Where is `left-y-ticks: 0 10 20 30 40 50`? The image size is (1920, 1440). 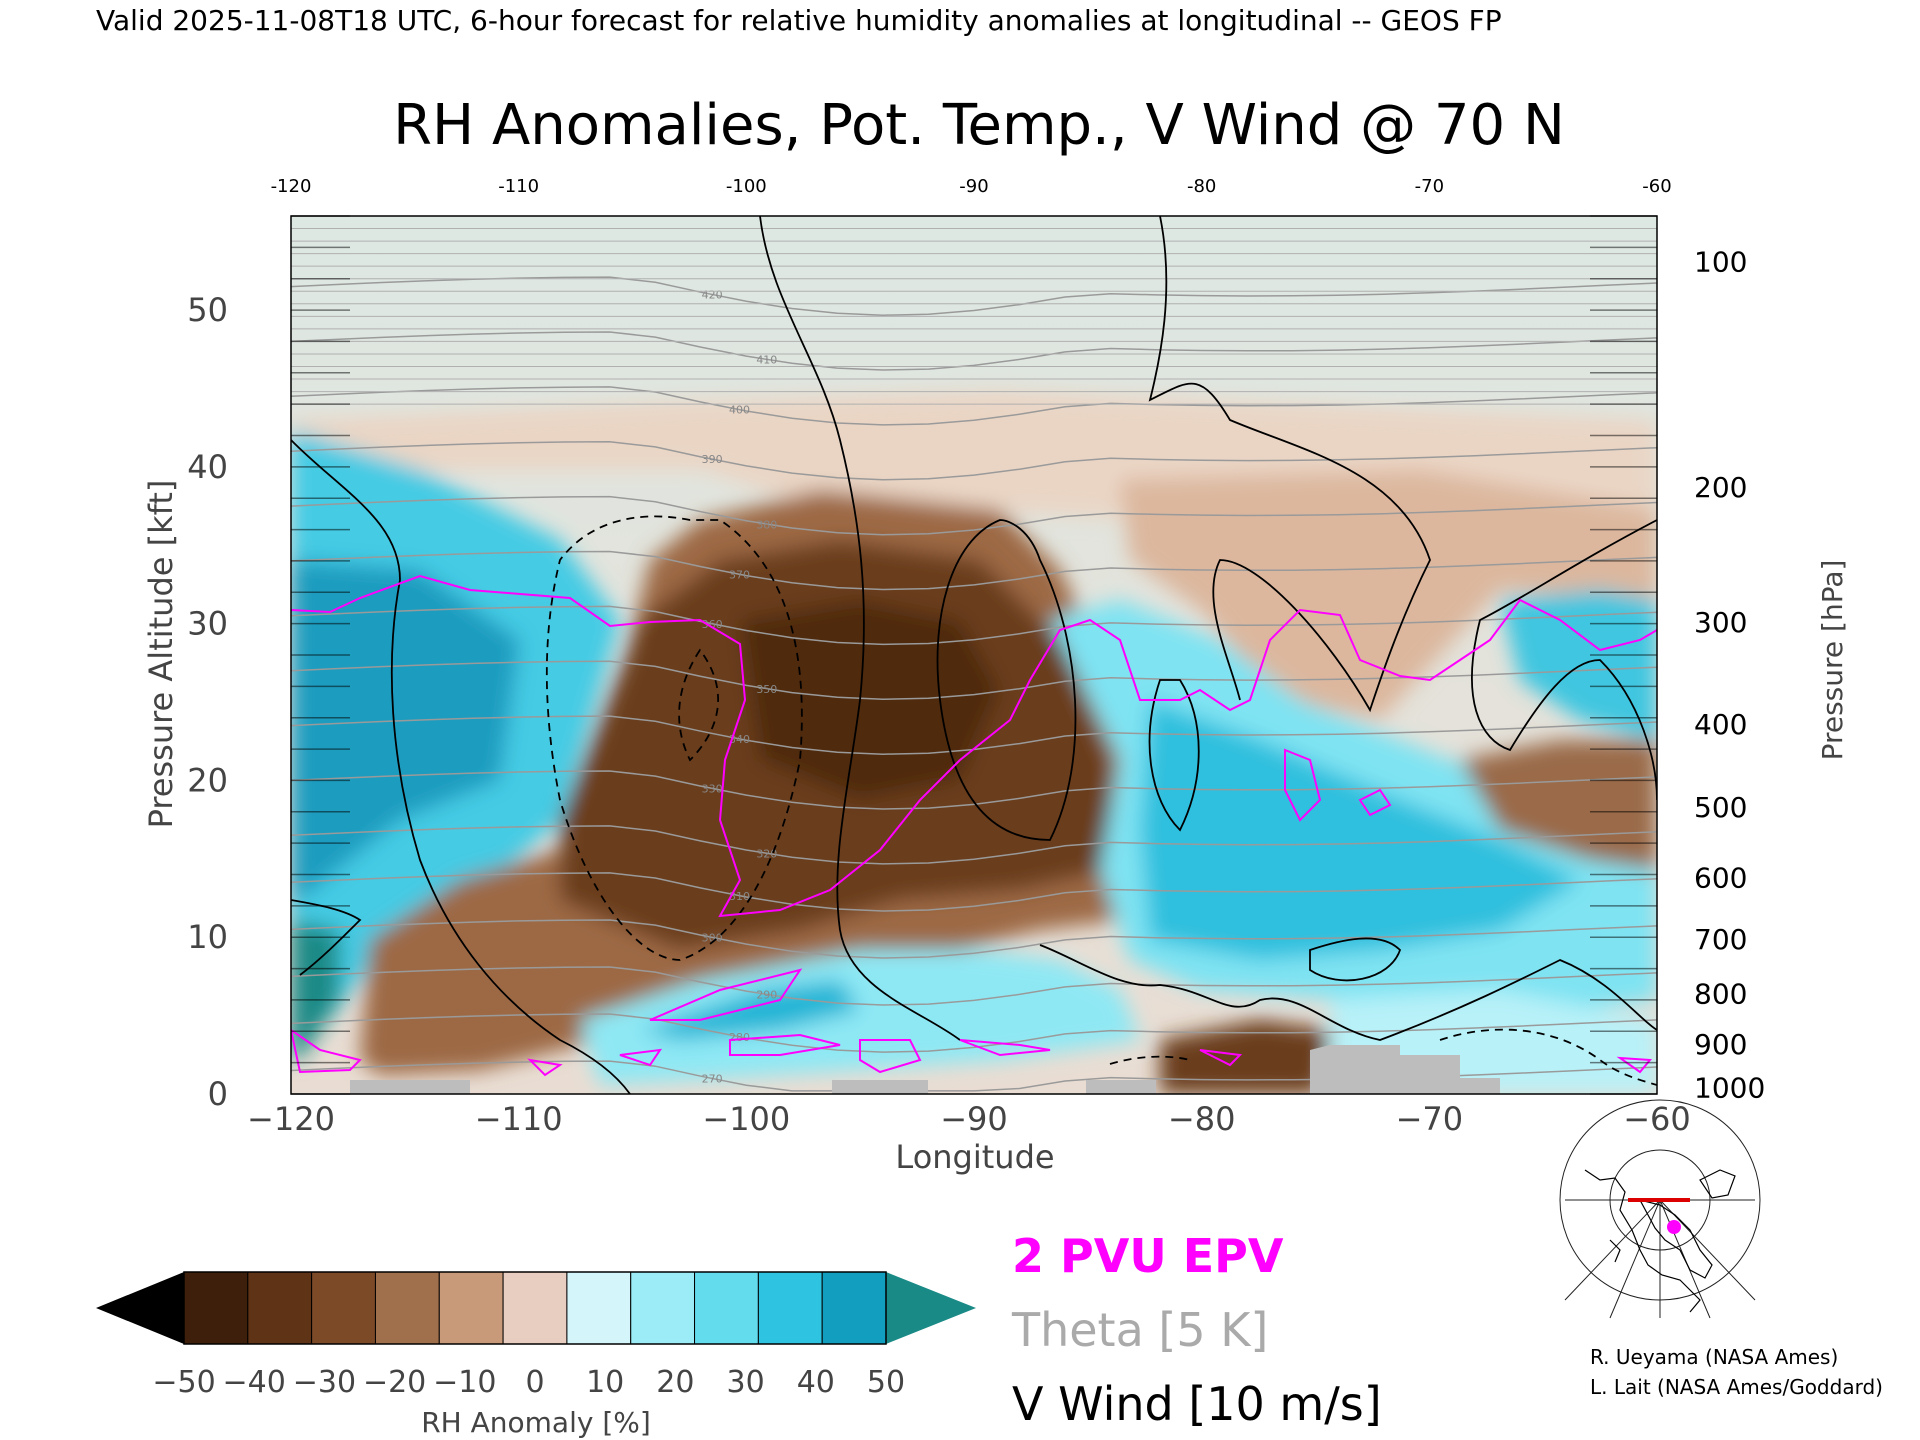
left-y-ticks: 0 10 20 30 40 50 is located at coordinates (207, 702).